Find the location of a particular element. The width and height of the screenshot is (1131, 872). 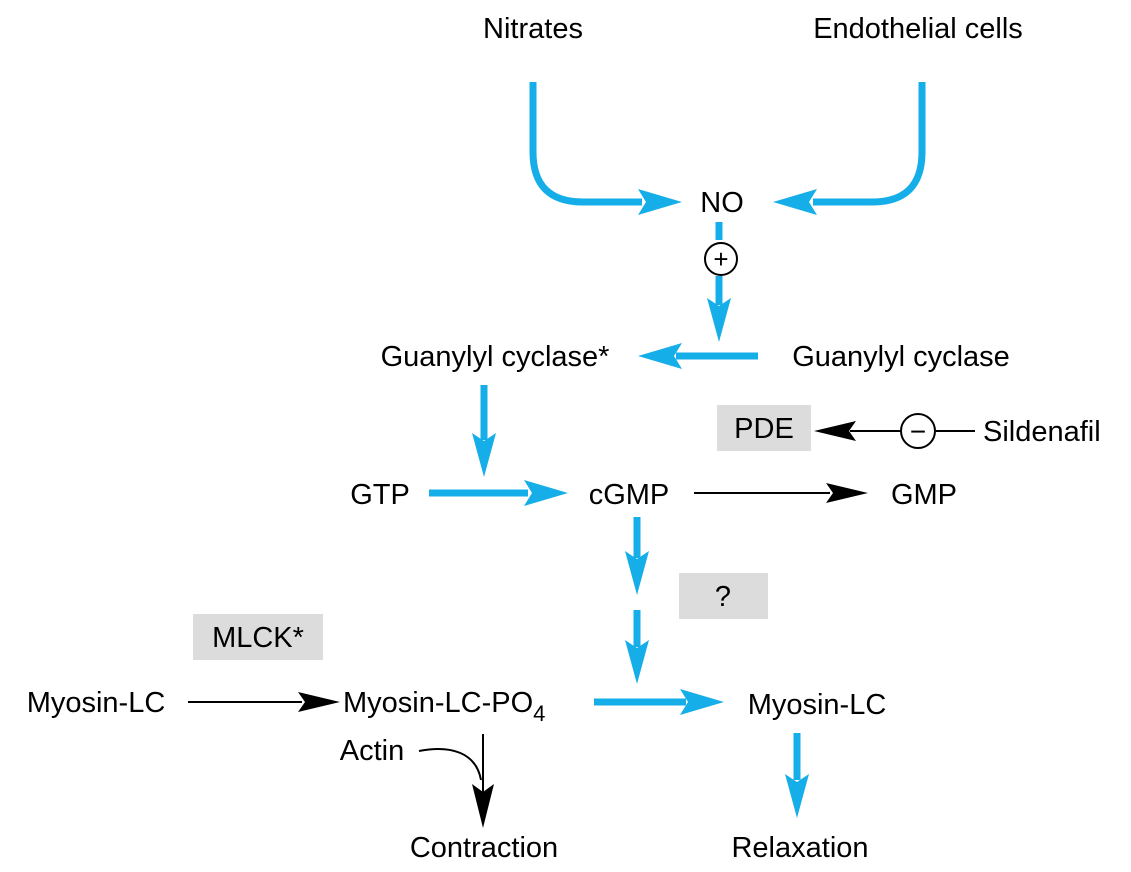

gmp-label: GMP is located at coordinates (924, 495).